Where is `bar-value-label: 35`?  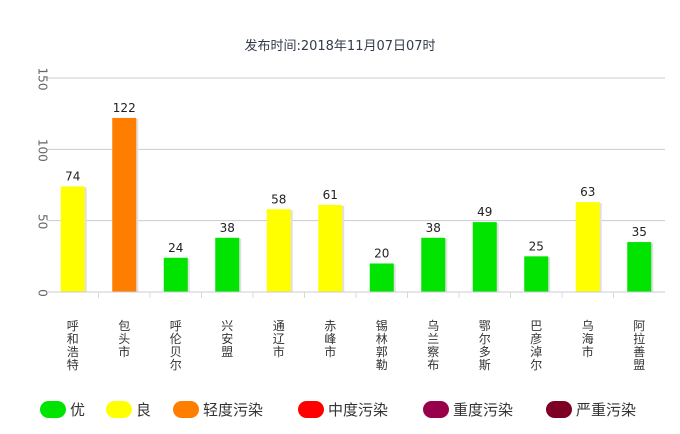 bar-value-label: 35 is located at coordinates (639, 232).